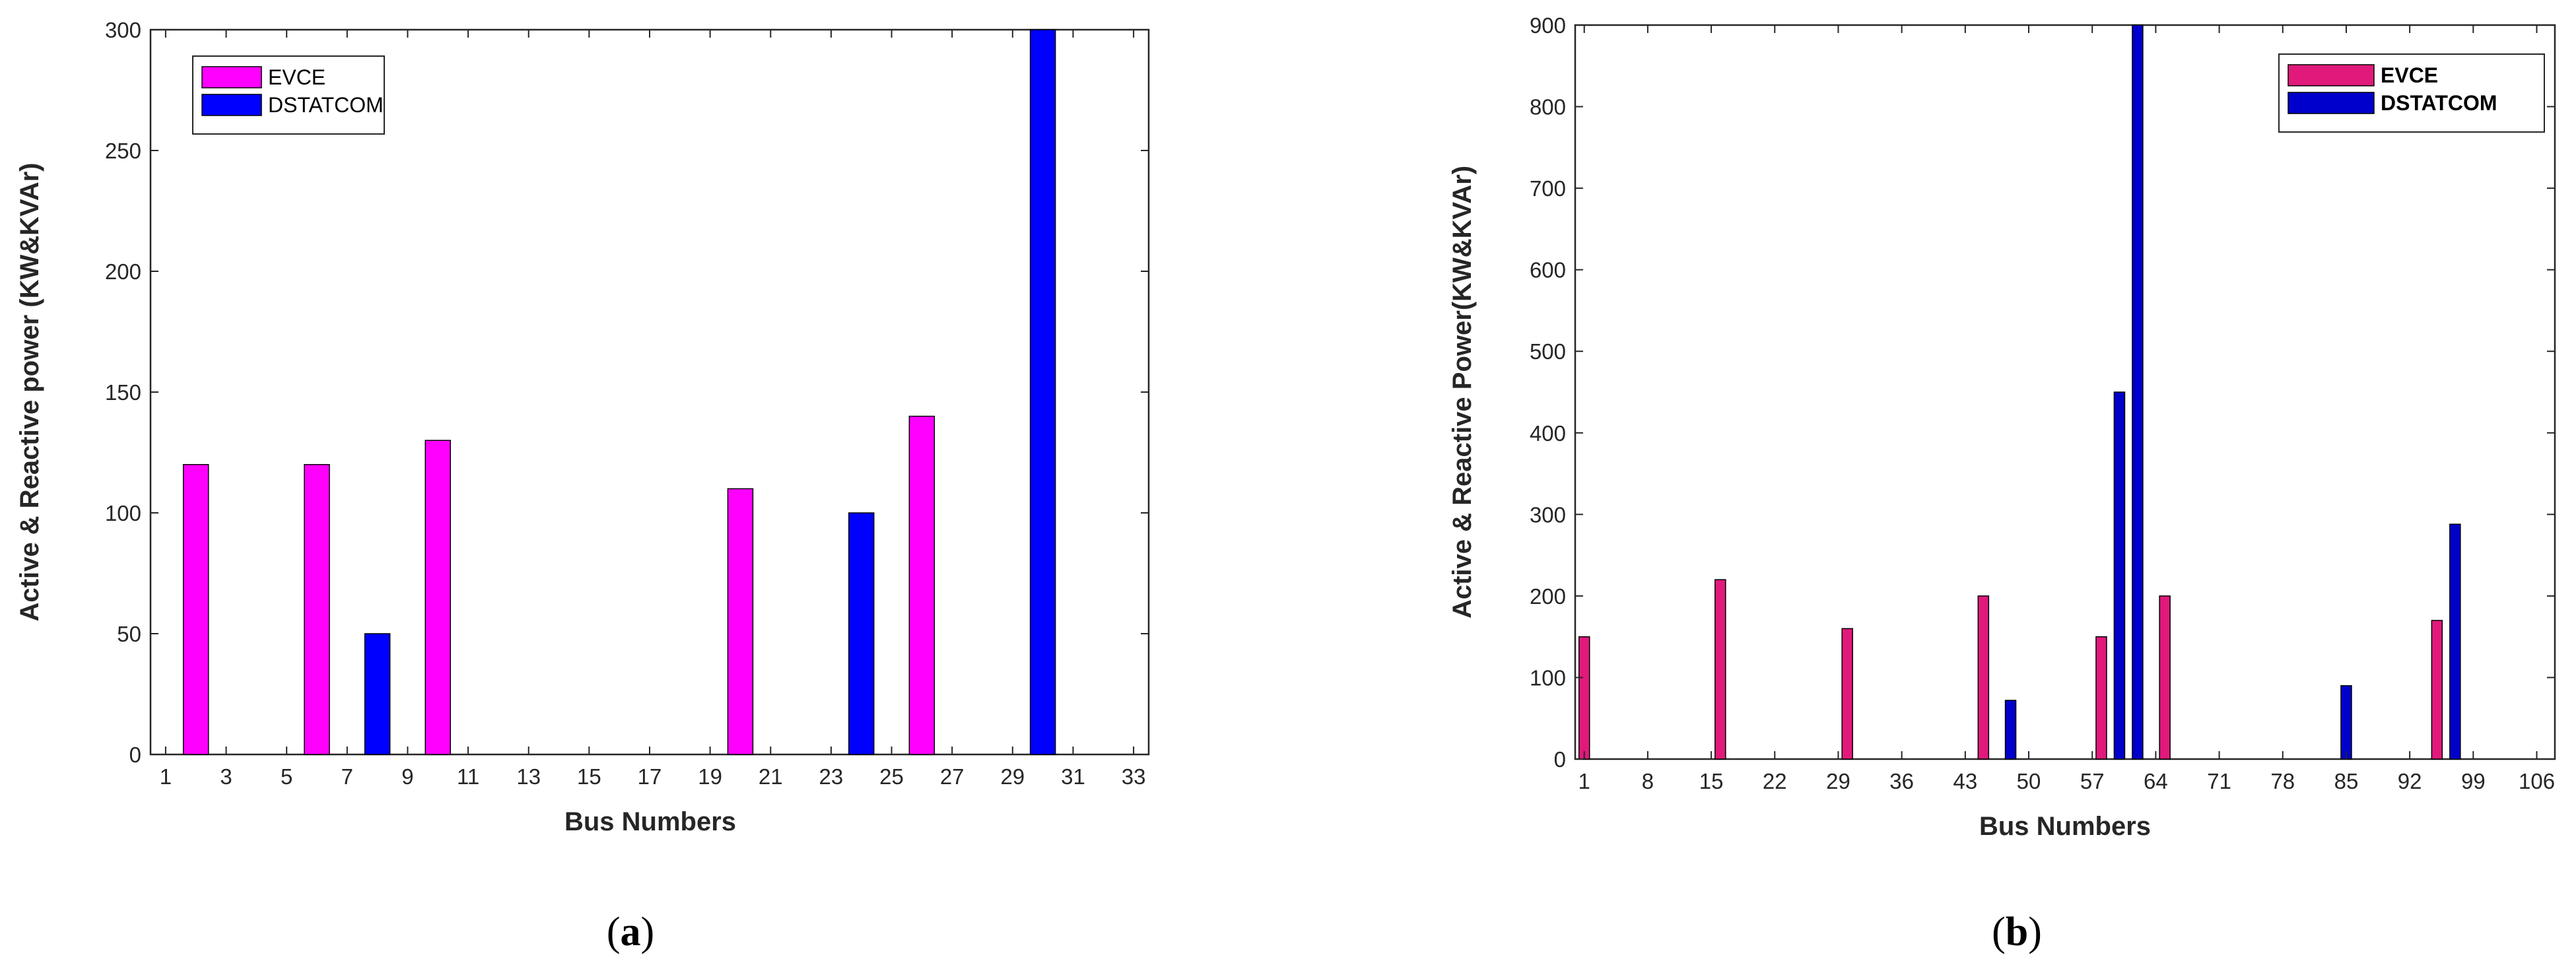  Describe the element at coordinates (1648, 781) in the screenshot. I see `x-tick-label-b: 8` at that location.